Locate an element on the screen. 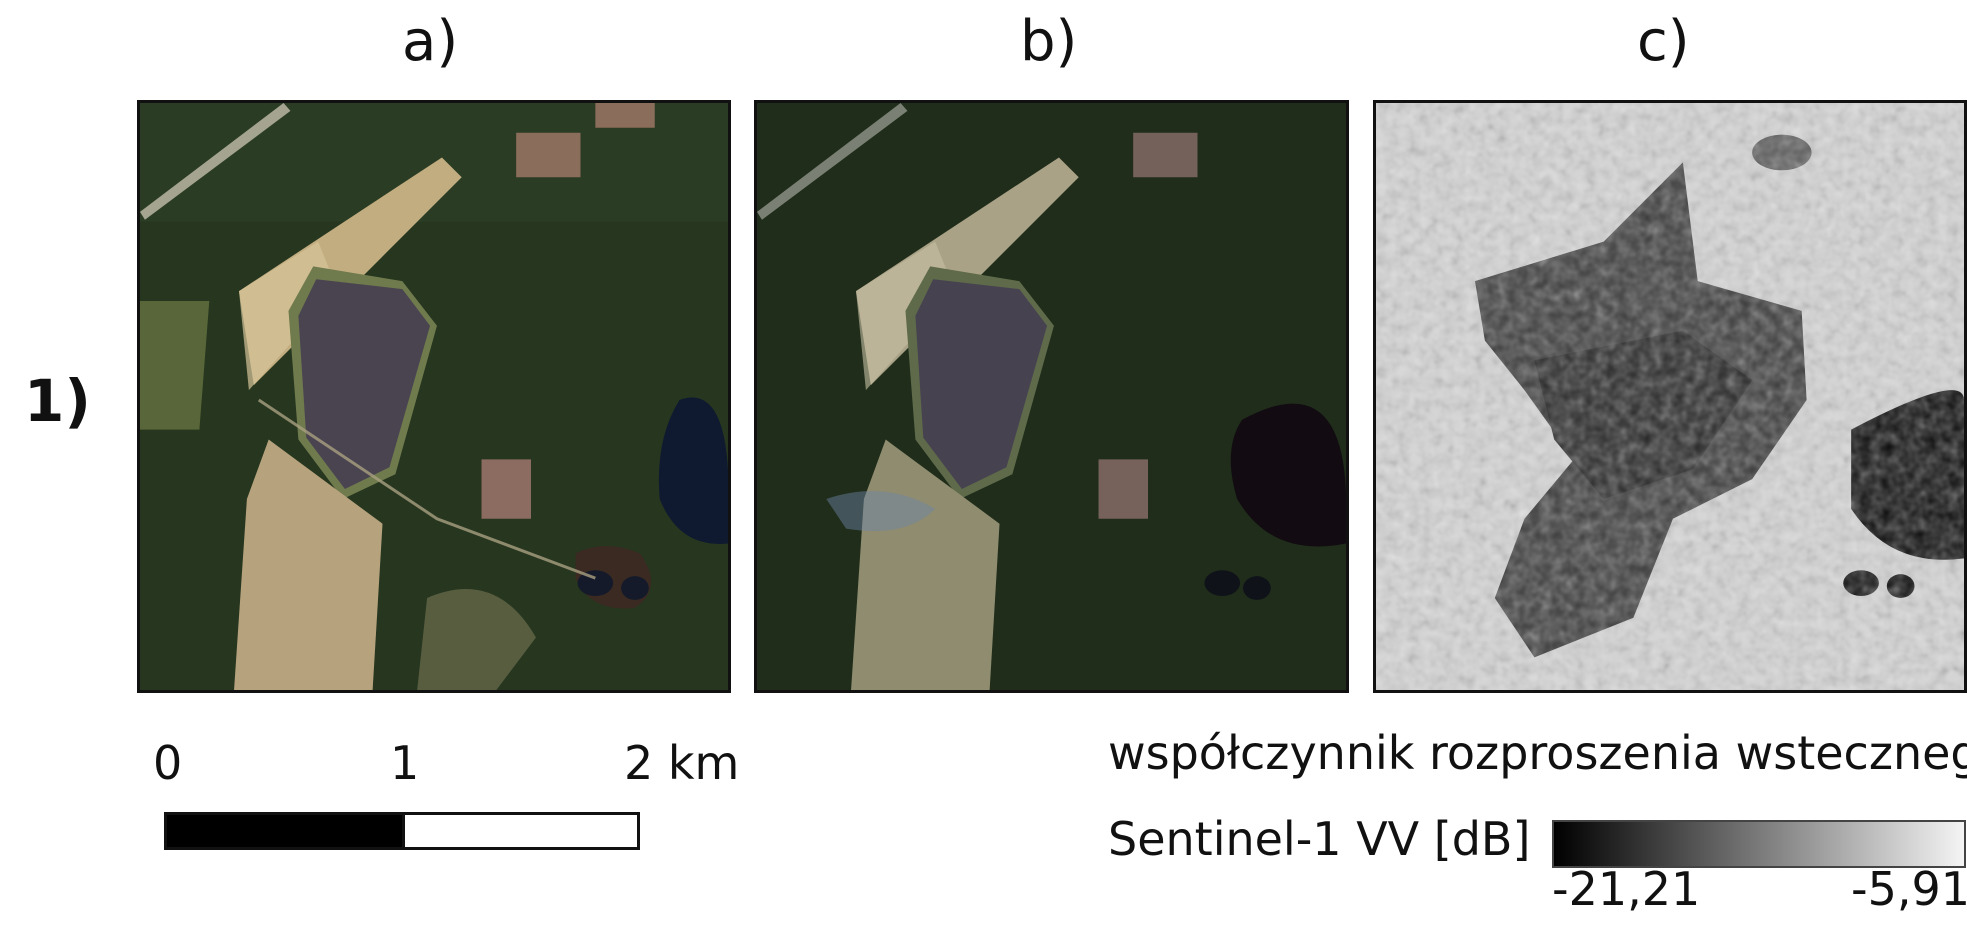 This screenshot has width=1967, height=951. scale-tick-1: 1 is located at coordinates (405, 763).